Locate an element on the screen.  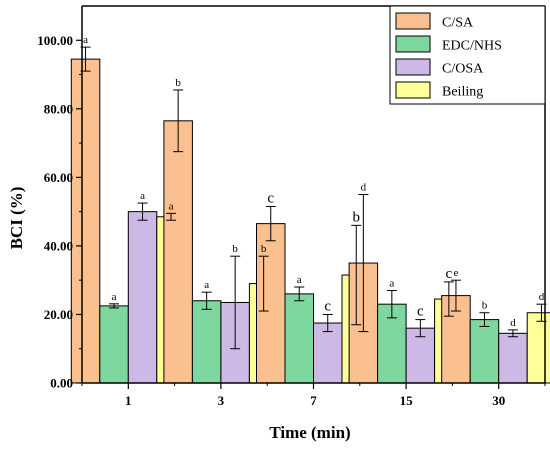
legend-label: Beiling is located at coordinates (462, 92).